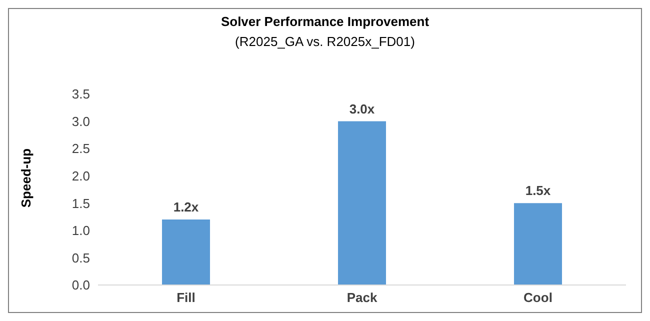  Describe the element at coordinates (362, 108) in the screenshot. I see `data-label: 3.0x` at that location.